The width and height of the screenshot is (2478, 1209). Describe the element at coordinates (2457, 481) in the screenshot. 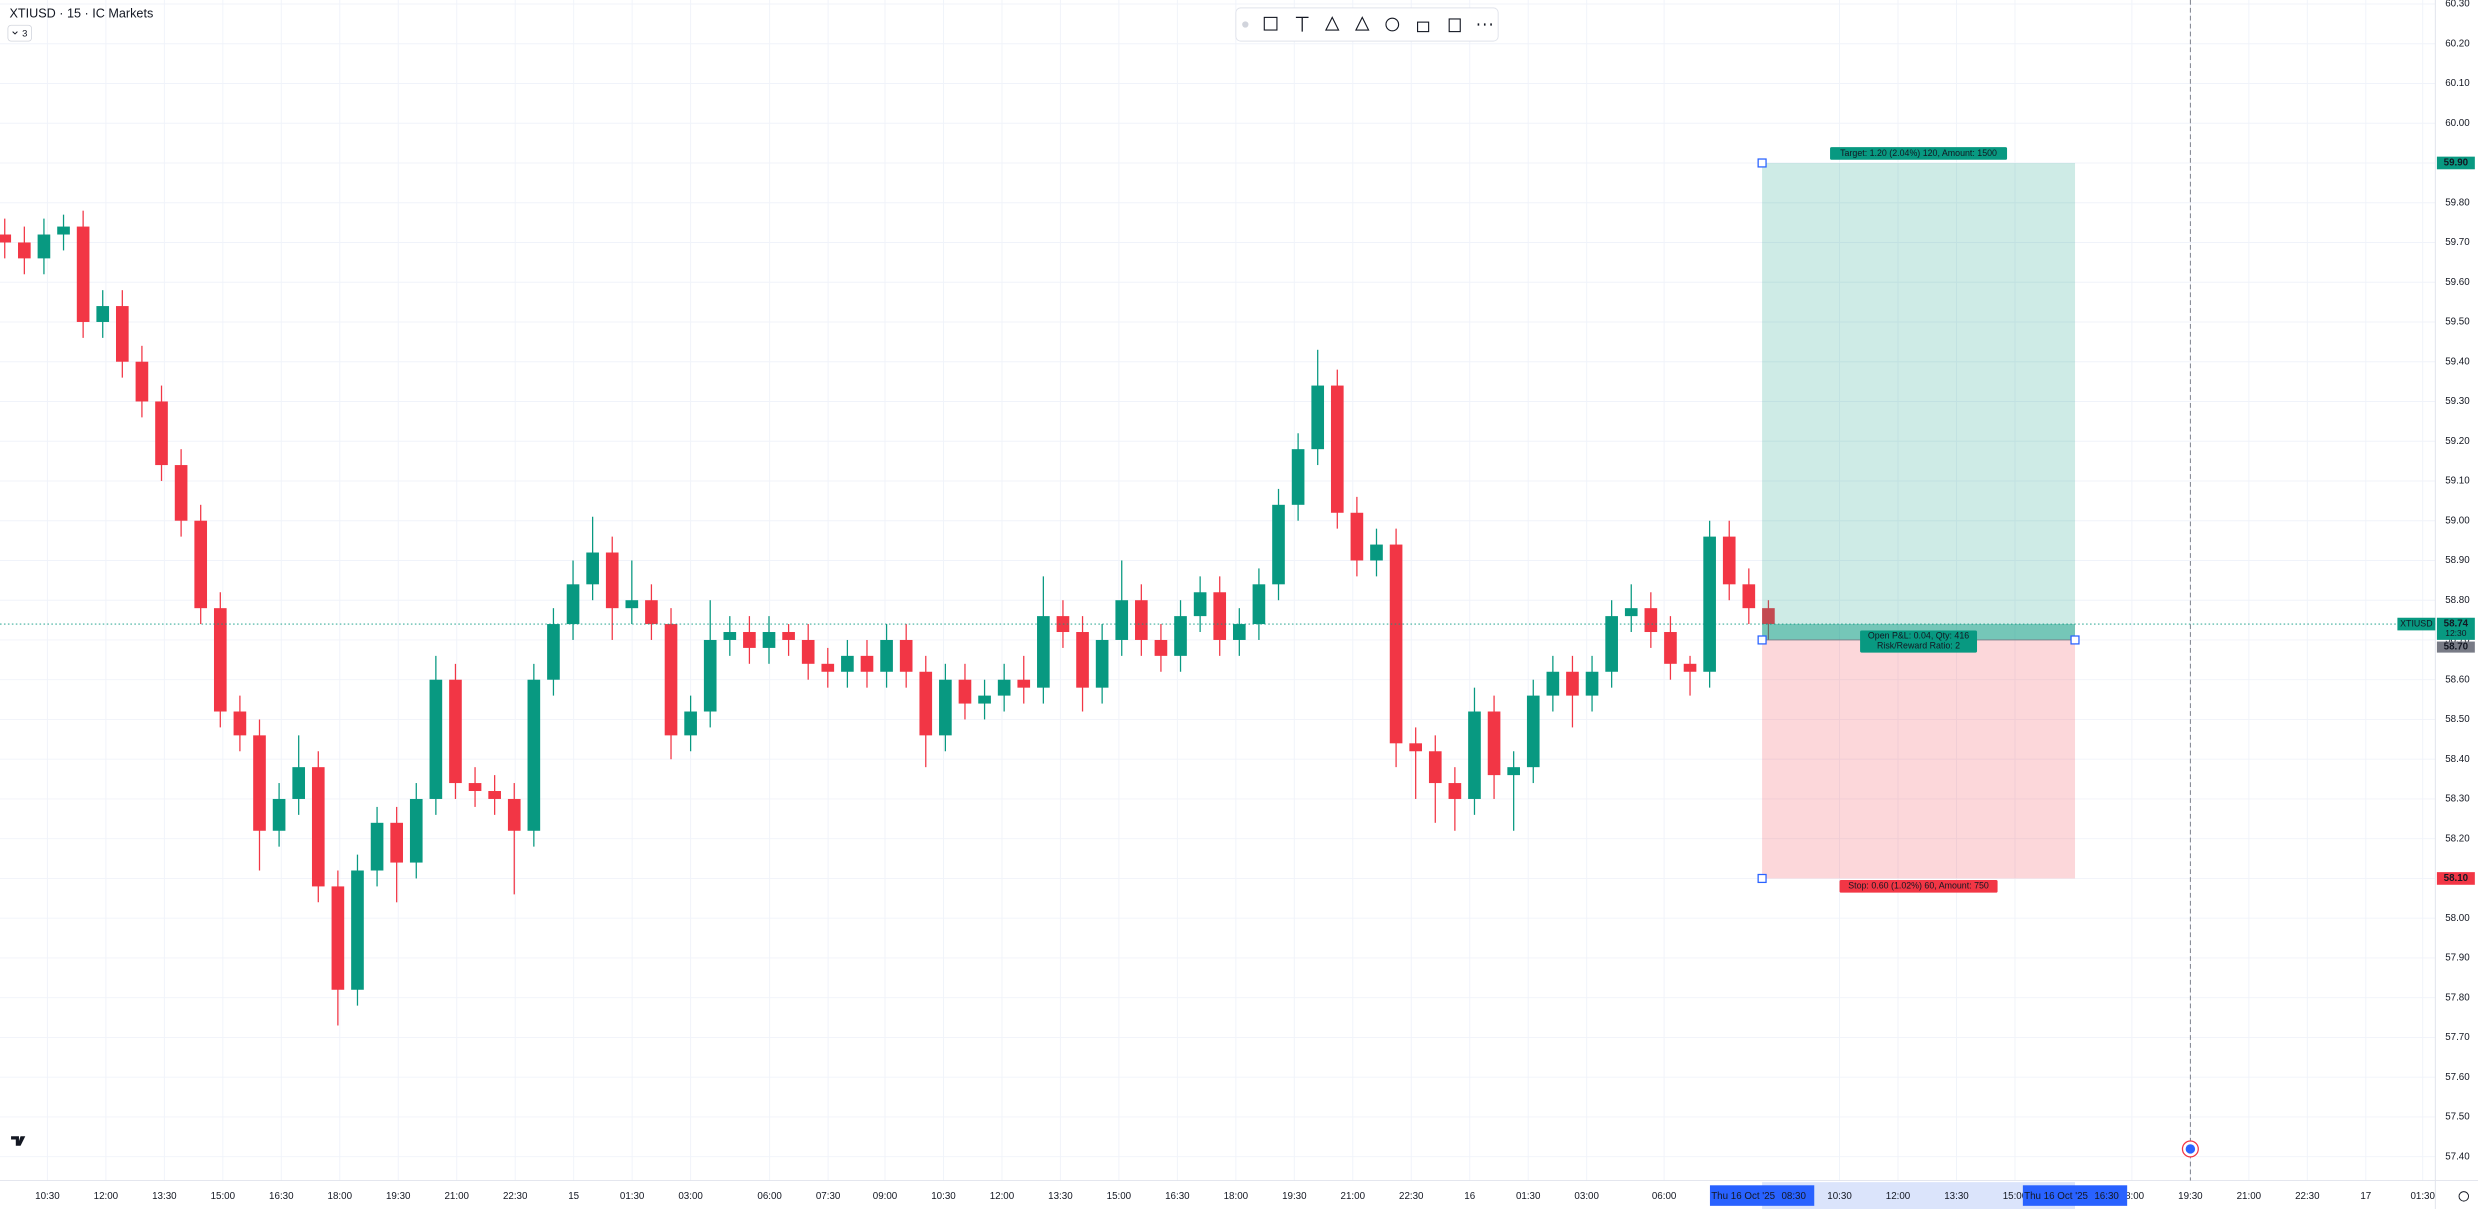

I see `y-tick-label: 59.10` at that location.